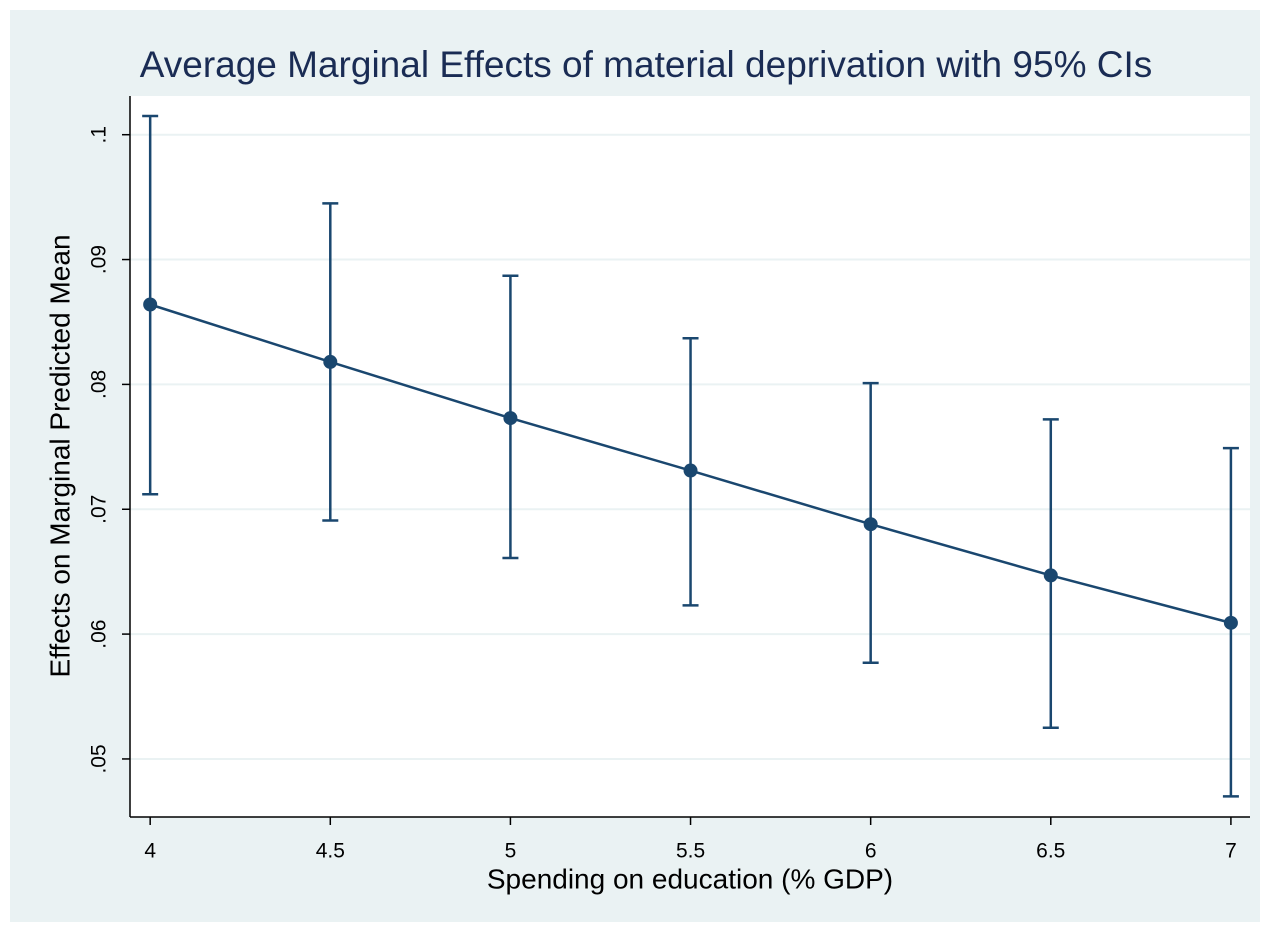 The image size is (1267, 930). What do you see at coordinates (99, 633) in the screenshot?
I see `y-tick-label: .06` at bounding box center [99, 633].